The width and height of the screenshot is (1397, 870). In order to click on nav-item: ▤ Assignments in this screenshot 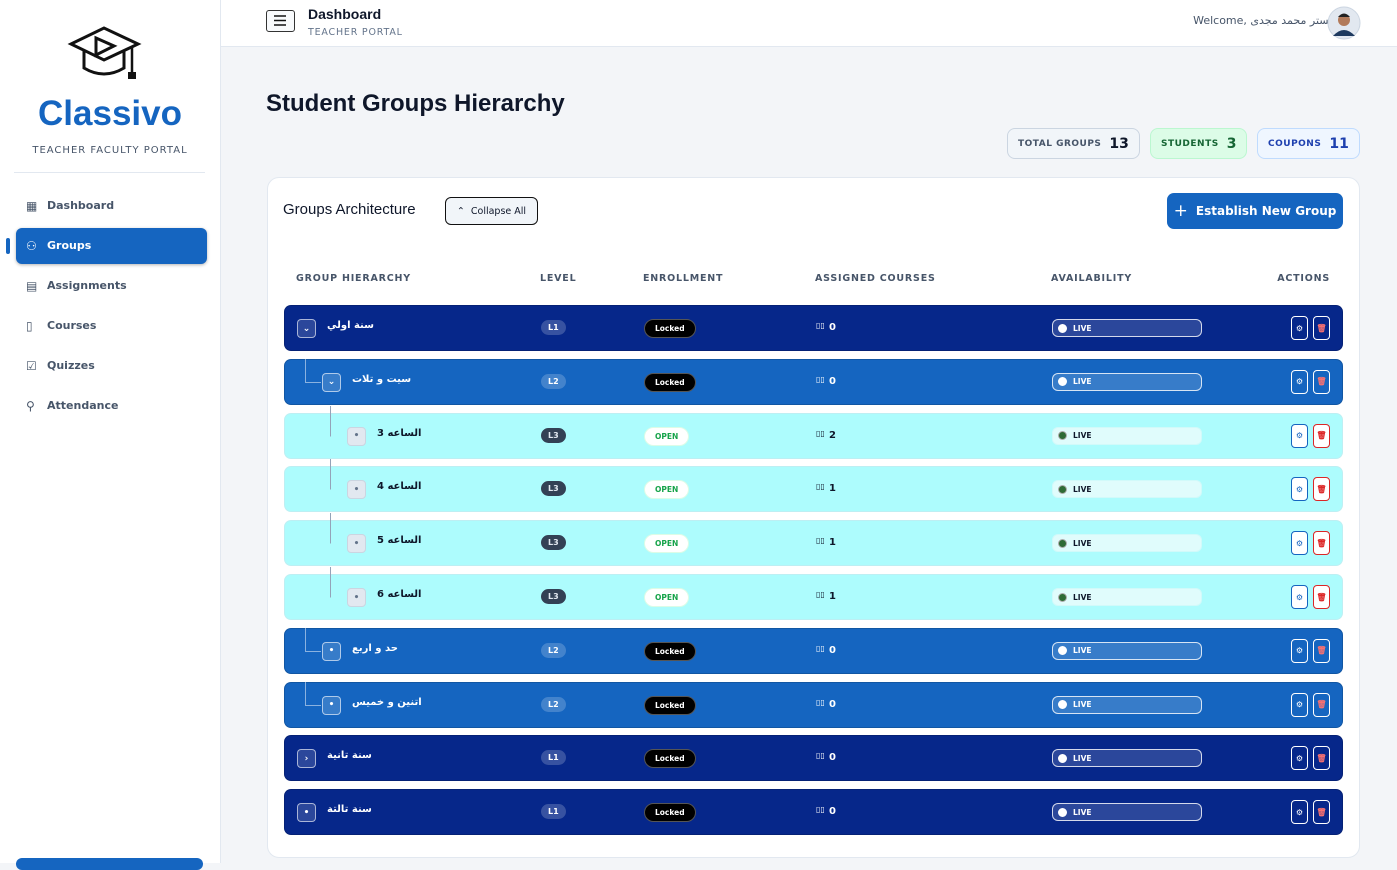, I will do `click(111, 286)`.